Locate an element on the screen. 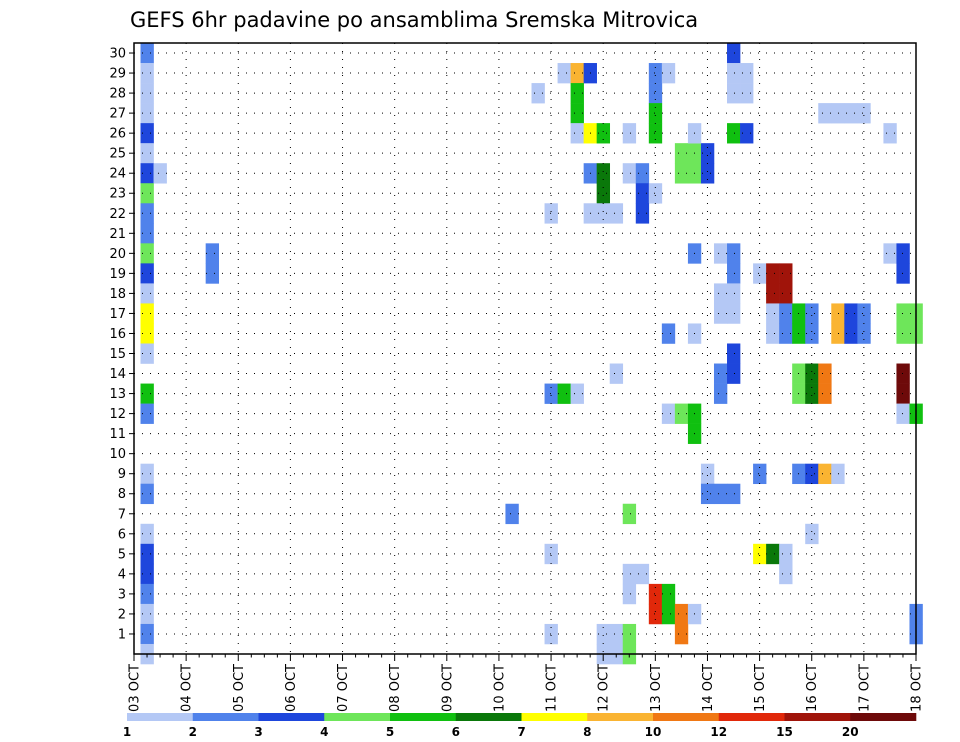  ytick-label-7: 7 is located at coordinates (122, 514).